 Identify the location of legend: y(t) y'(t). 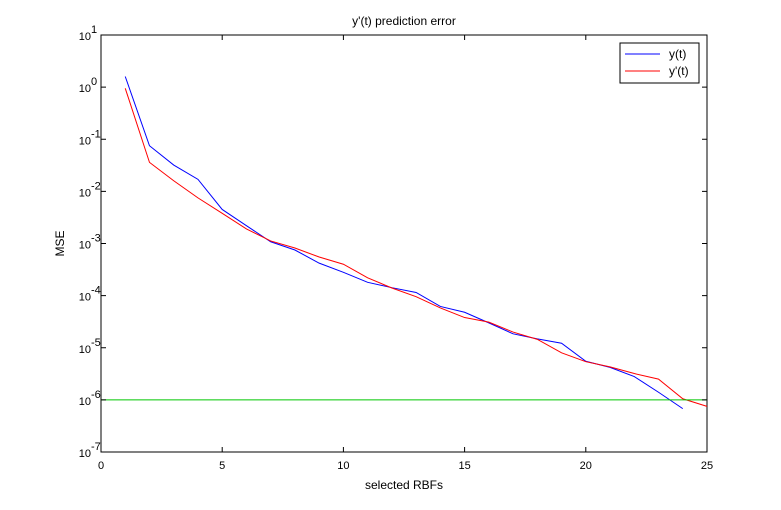
(659, 63).